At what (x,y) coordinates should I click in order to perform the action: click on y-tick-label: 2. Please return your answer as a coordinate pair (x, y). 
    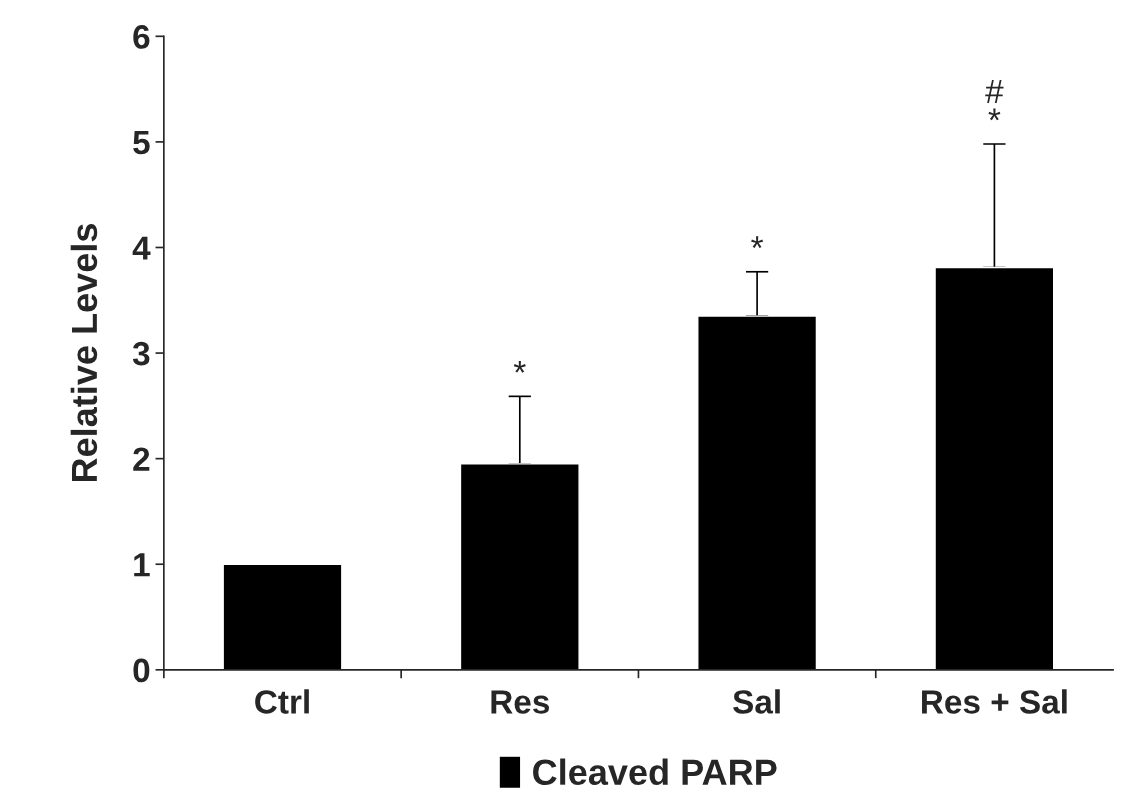
    Looking at the image, I should click on (141, 459).